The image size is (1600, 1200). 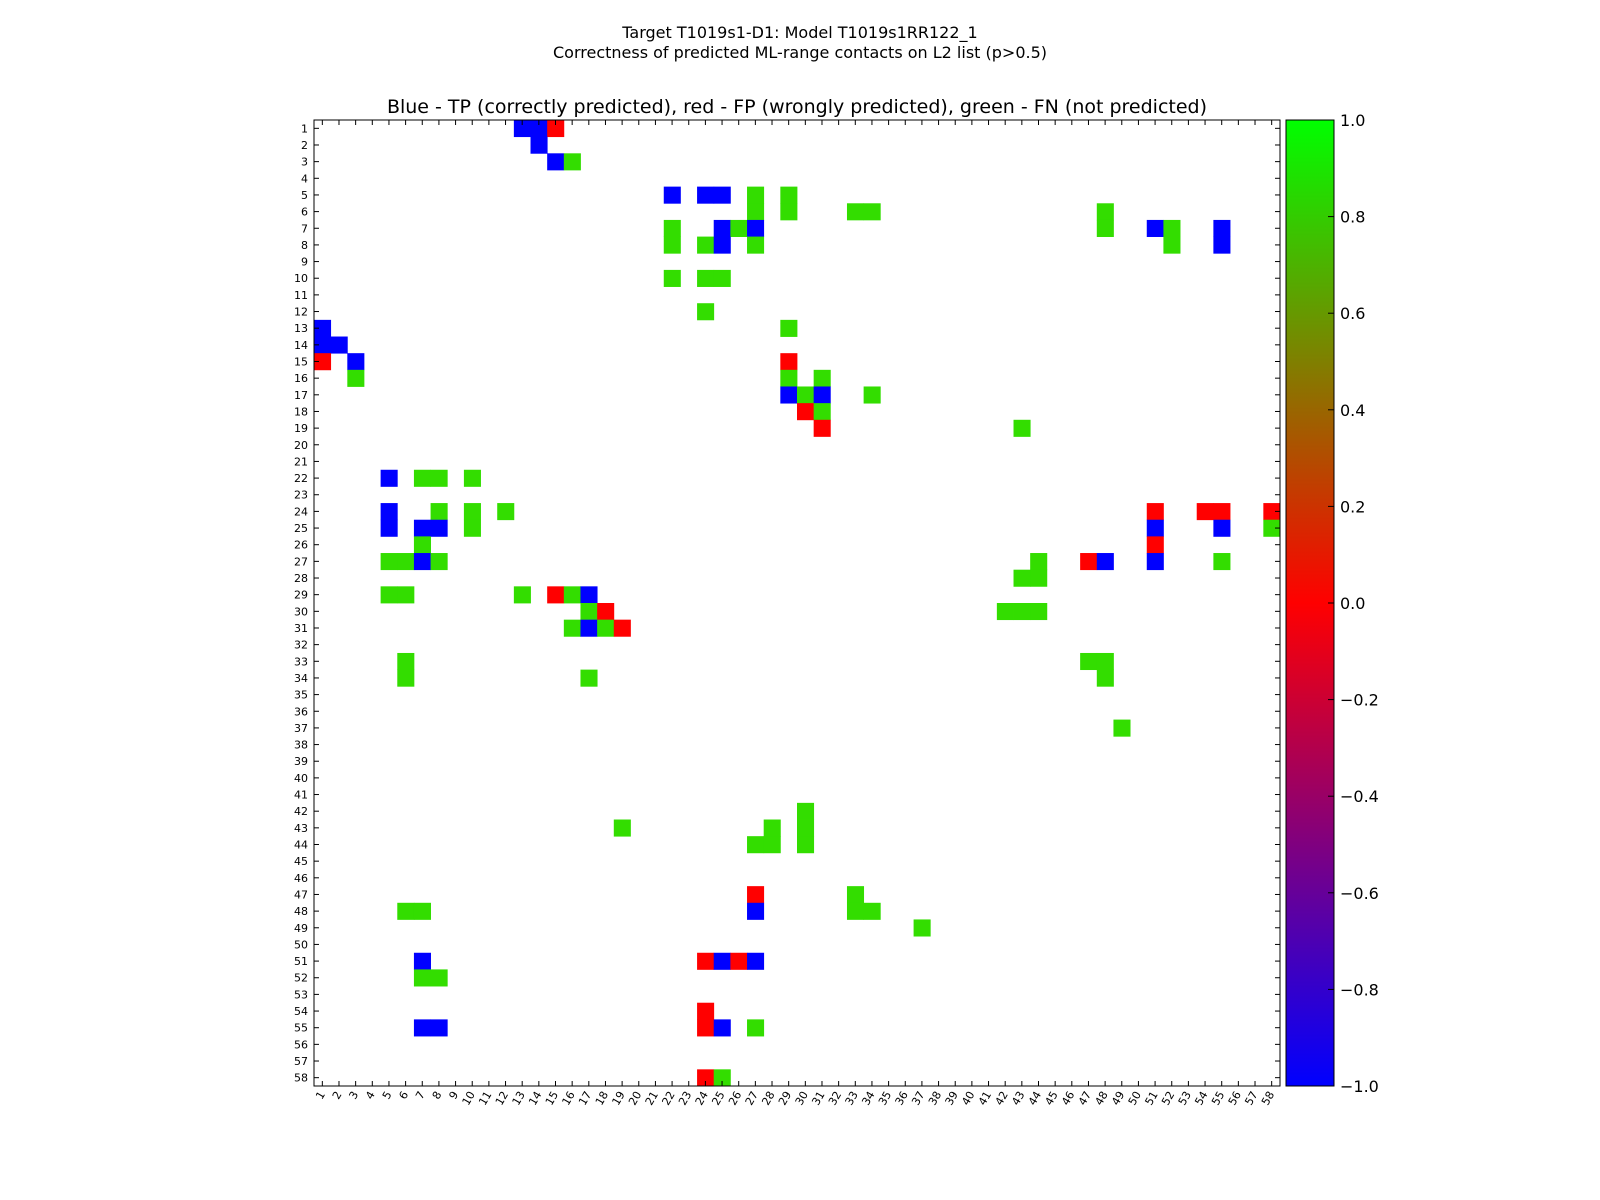 I want to click on y-tick-label: 54, so click(x=301, y=1011).